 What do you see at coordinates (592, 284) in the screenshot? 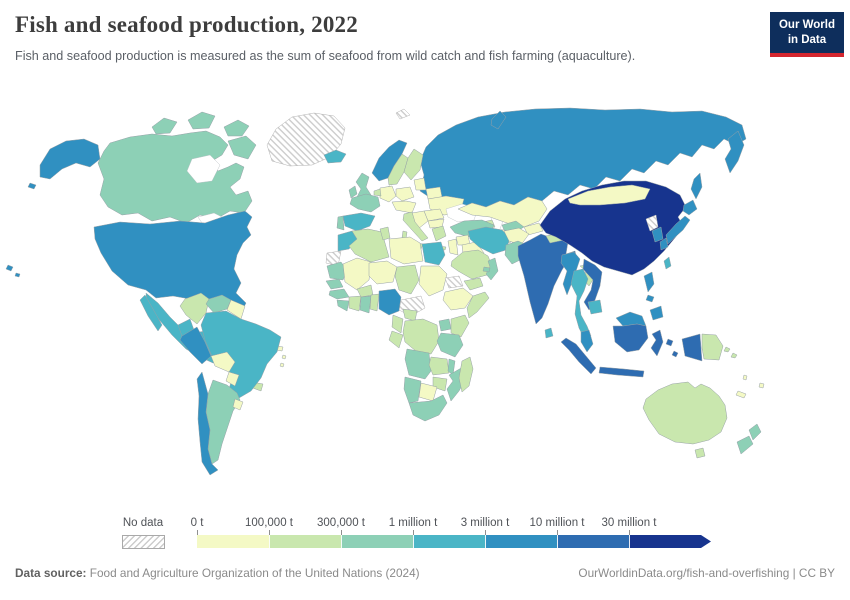
I see `country-vietnam` at bounding box center [592, 284].